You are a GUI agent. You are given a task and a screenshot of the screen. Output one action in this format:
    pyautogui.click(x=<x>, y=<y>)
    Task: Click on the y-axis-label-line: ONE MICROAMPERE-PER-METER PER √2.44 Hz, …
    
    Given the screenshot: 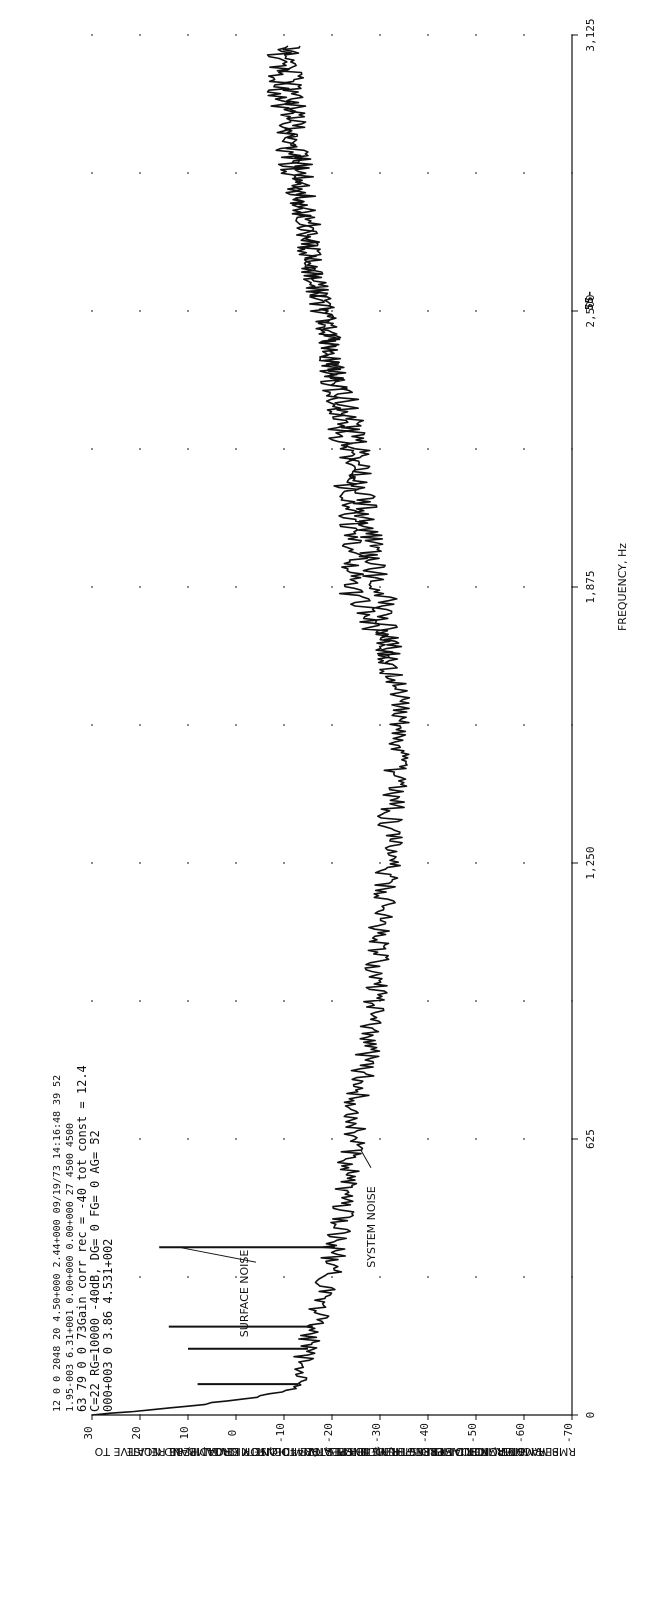 What is the action you would take?
    pyautogui.click(x=326, y=1451)
    